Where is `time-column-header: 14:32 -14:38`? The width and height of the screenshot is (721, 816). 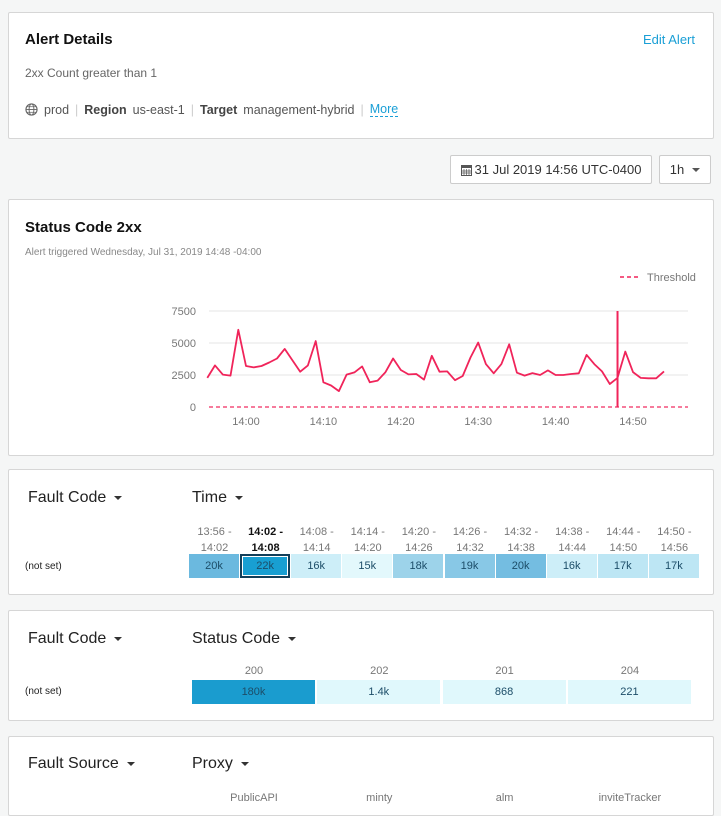 time-column-header: 14:32 -14:38 is located at coordinates (521, 540).